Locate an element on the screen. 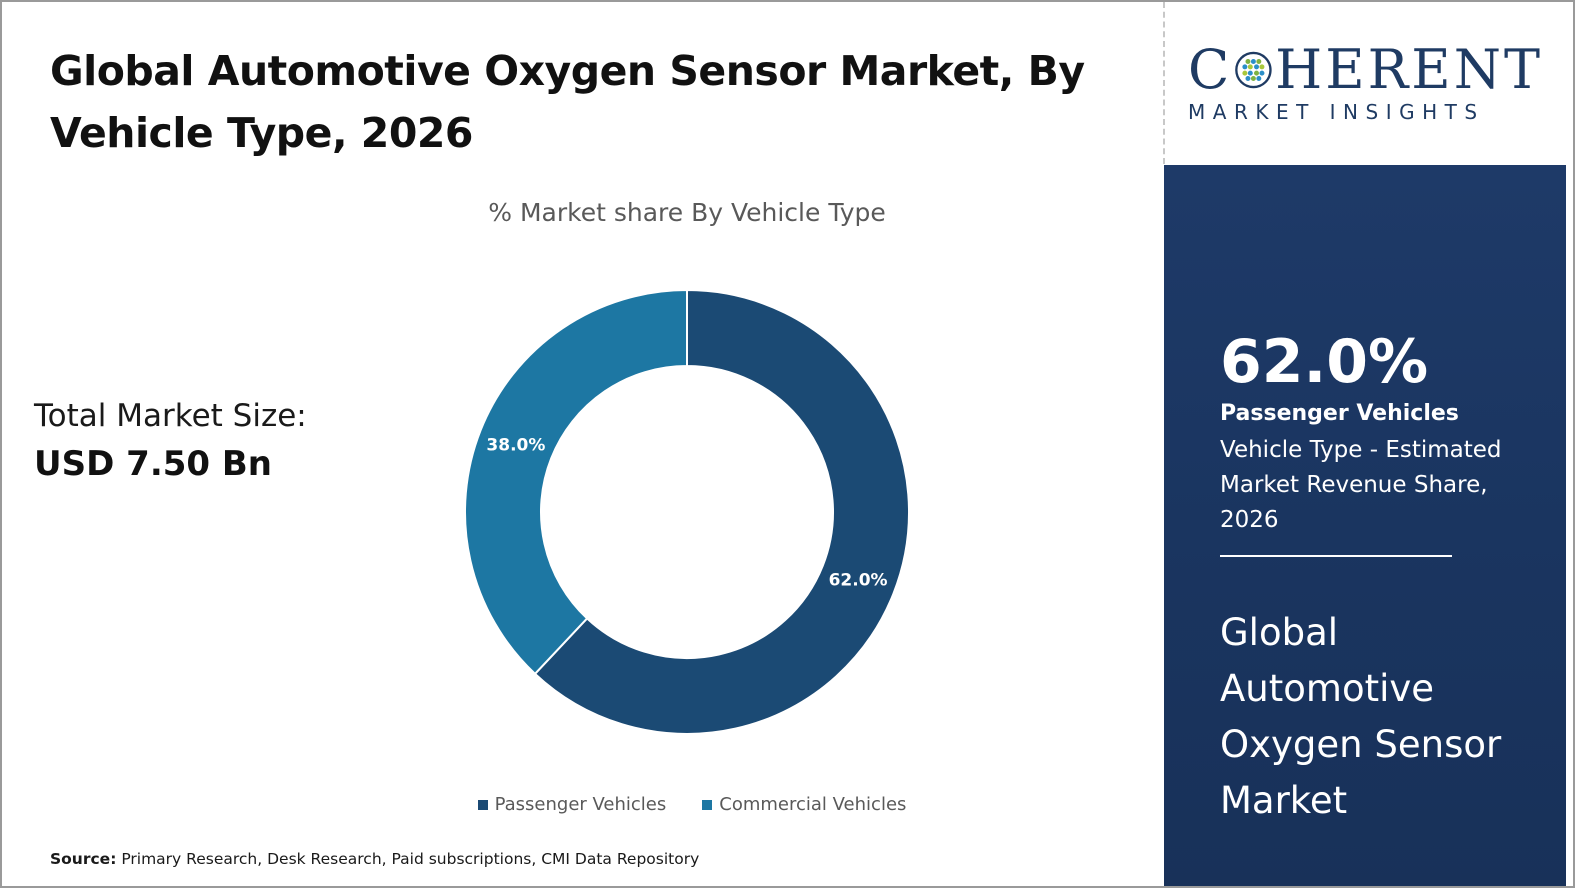  header-divider is located at coordinates (1164, 83).